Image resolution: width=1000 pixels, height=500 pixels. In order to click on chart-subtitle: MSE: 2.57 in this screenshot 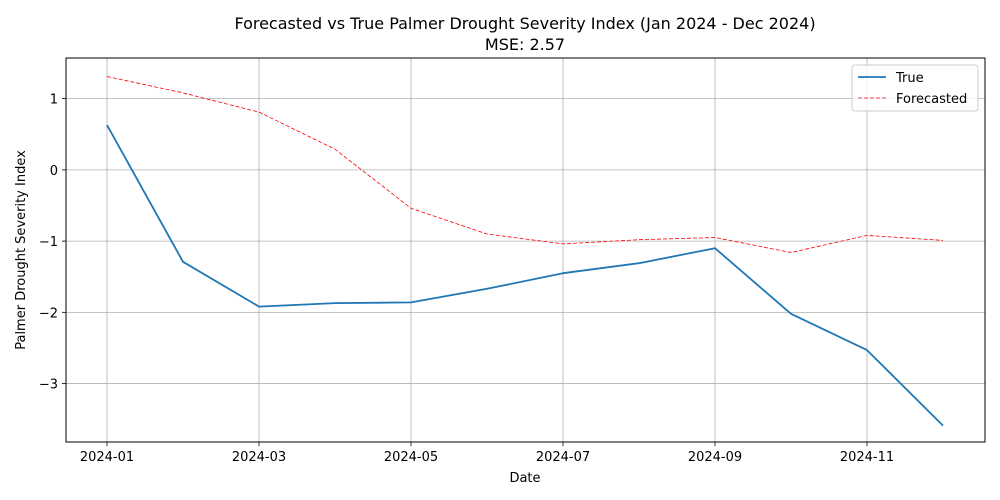, I will do `click(525, 44)`.